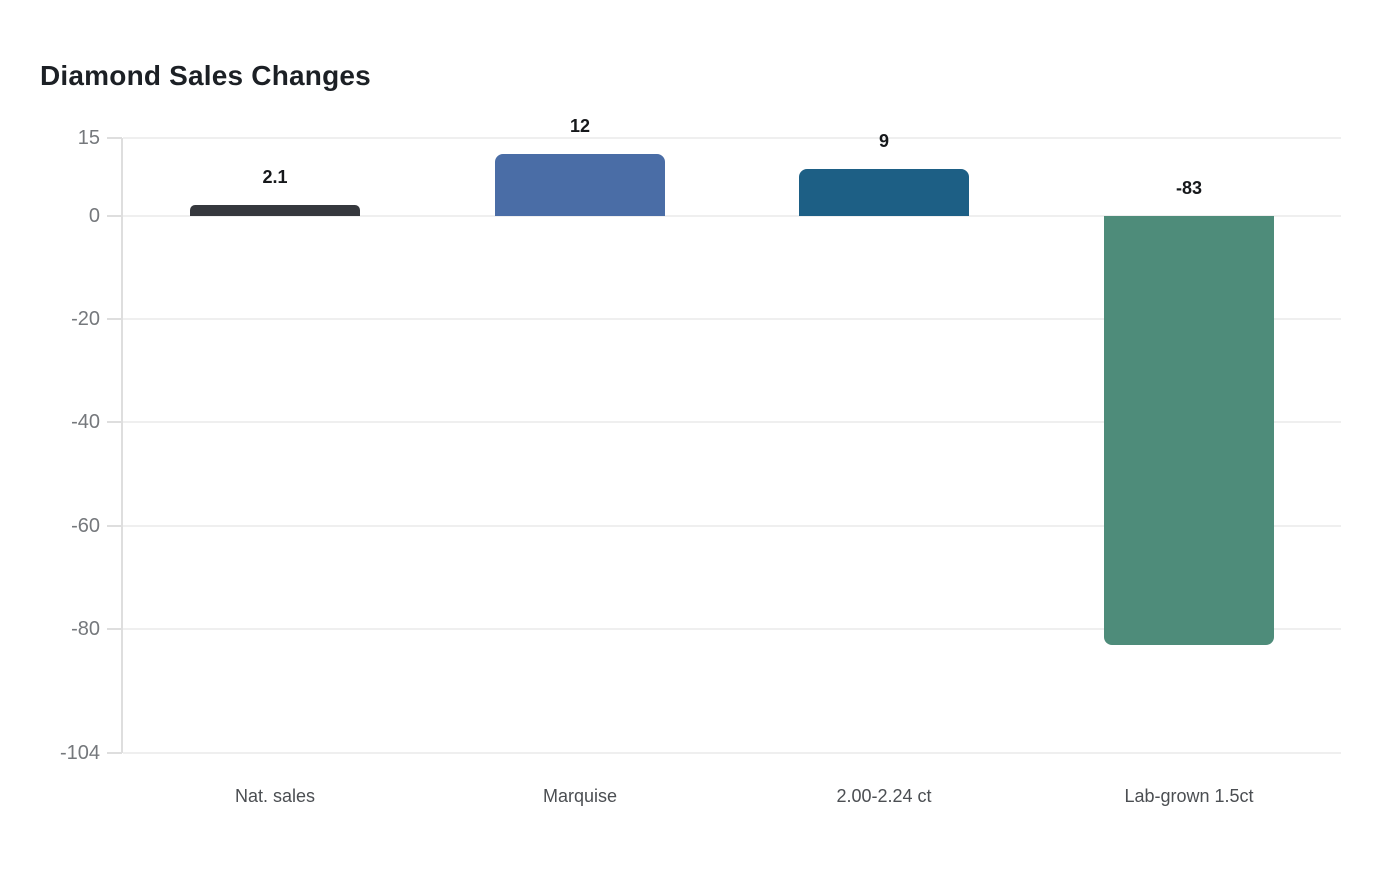 This screenshot has height=880, width=1400. Describe the element at coordinates (1189, 796) in the screenshot. I see `x-category-label: Lab-grown 1.5ct` at that location.